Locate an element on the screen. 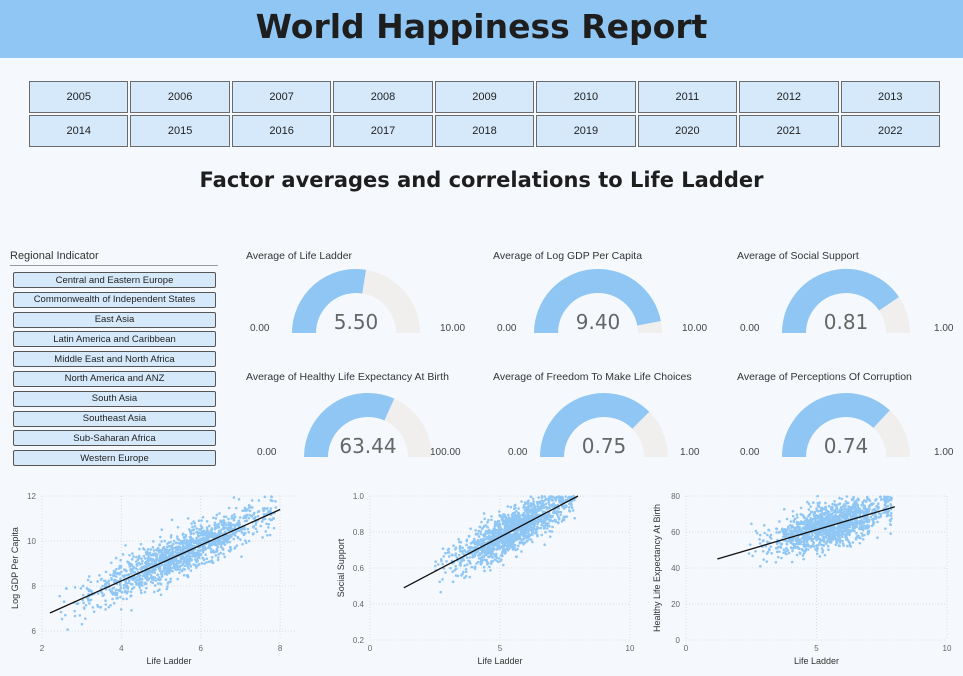  year-button-2011: 2011 is located at coordinates (687, 97).